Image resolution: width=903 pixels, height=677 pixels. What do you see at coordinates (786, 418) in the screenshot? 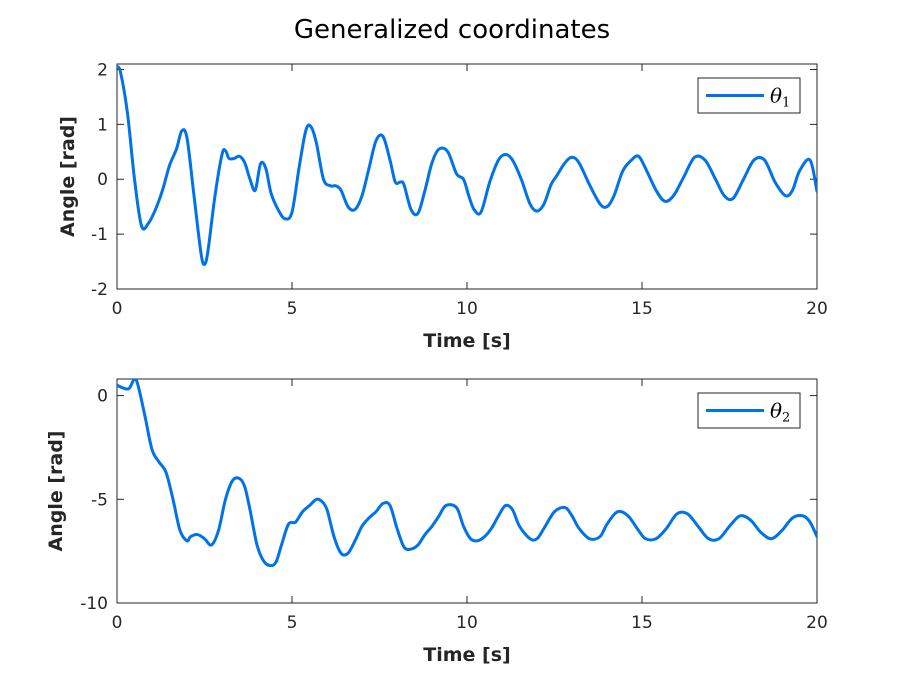
I see `legend-label-subscript: 2` at bounding box center [786, 418].